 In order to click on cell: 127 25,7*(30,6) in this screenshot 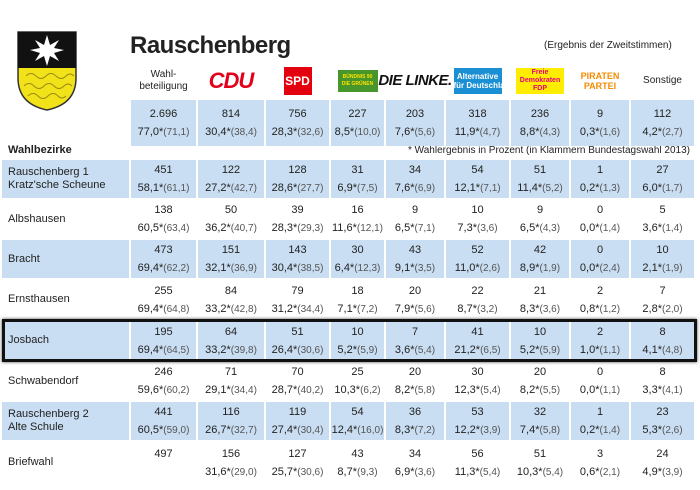, I will do `click(297, 462)`.